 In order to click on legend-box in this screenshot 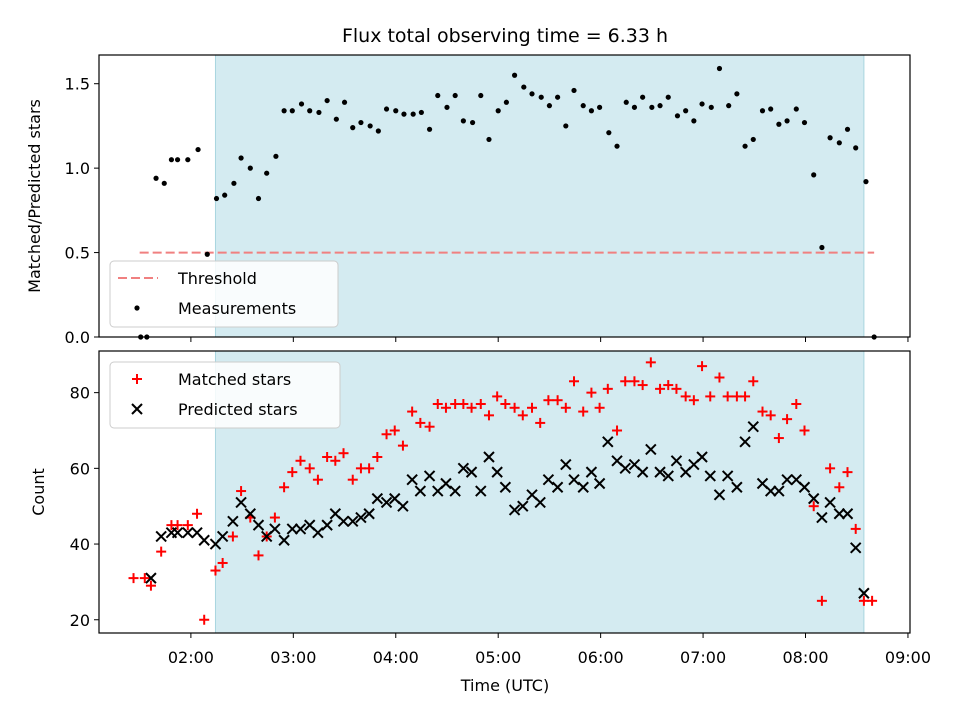, I will do `click(224, 294)`.